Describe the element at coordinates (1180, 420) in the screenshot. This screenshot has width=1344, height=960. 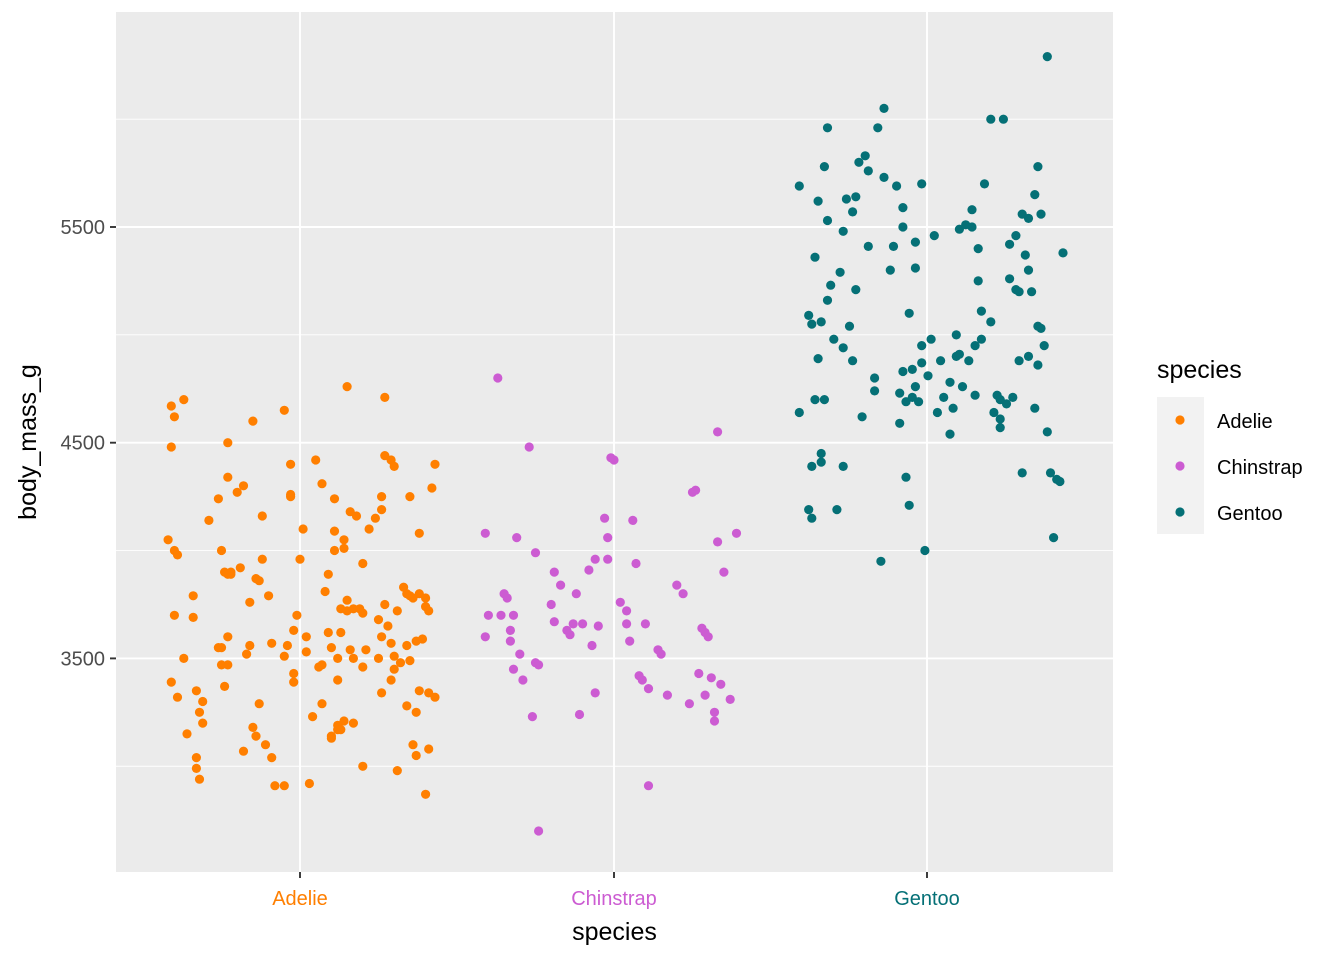
I see `legend-key-adelie` at that location.